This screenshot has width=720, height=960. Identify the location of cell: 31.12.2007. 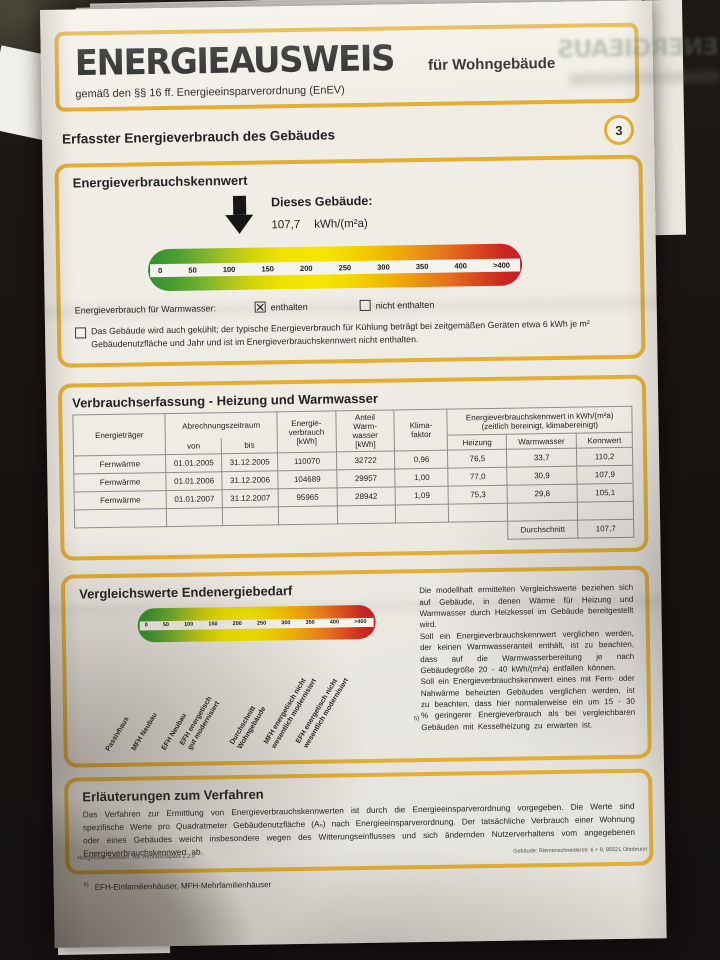
(250, 499).